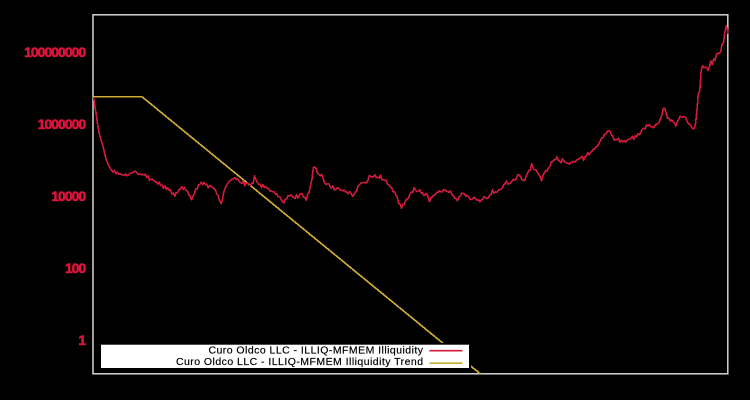 The image size is (750, 400). What do you see at coordinates (68, 196) in the screenshot?
I see `svg-text: 10000` at bounding box center [68, 196].